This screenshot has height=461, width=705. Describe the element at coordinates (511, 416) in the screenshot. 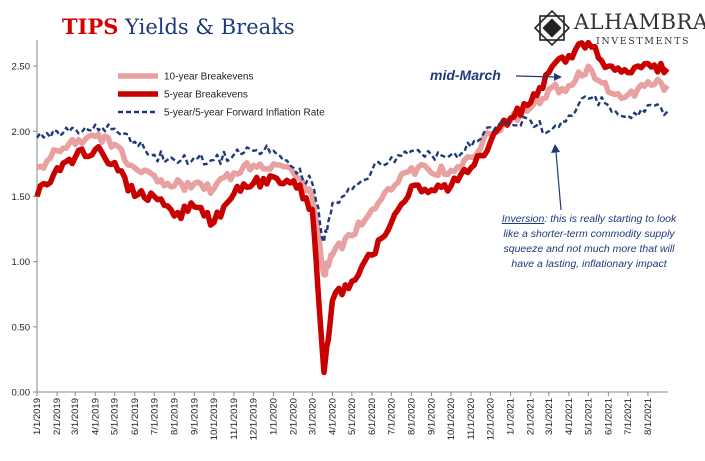

I see `x-tick-label: 1/1/2021` at that location.